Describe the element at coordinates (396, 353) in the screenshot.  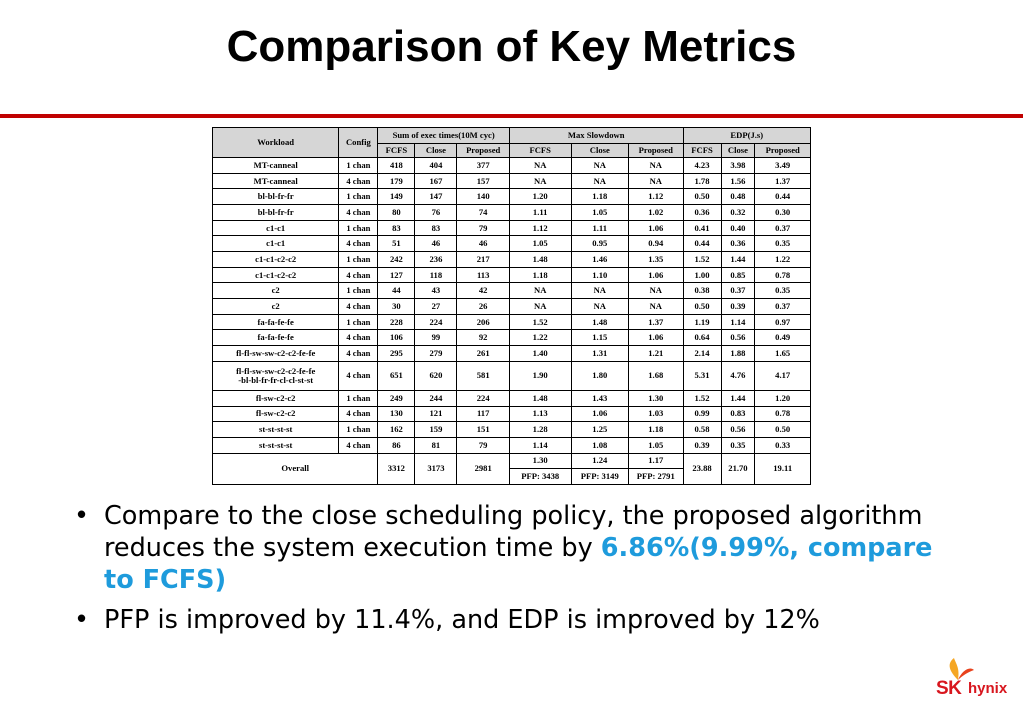
I see `metric-cell: 295` at that location.